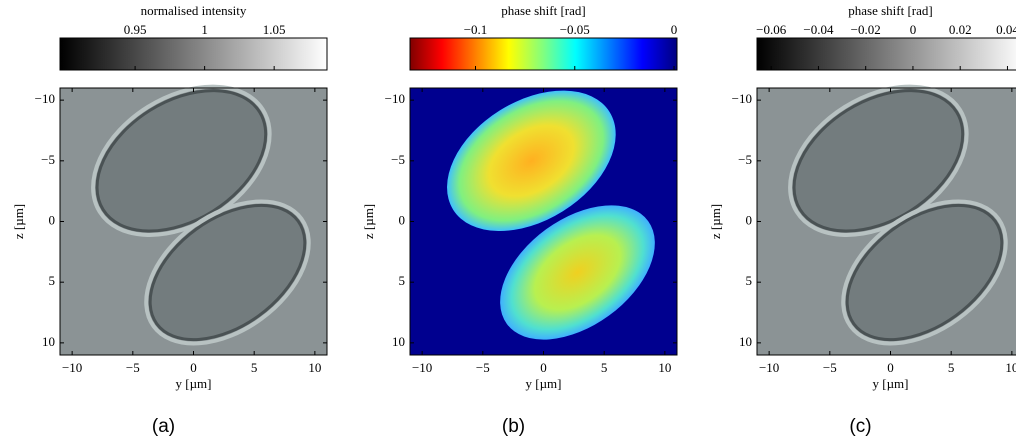 This screenshot has height=446, width=1016. Describe the element at coordinates (135, 29) in the screenshot. I see `colorbar-tick-label: 0.95` at that location.